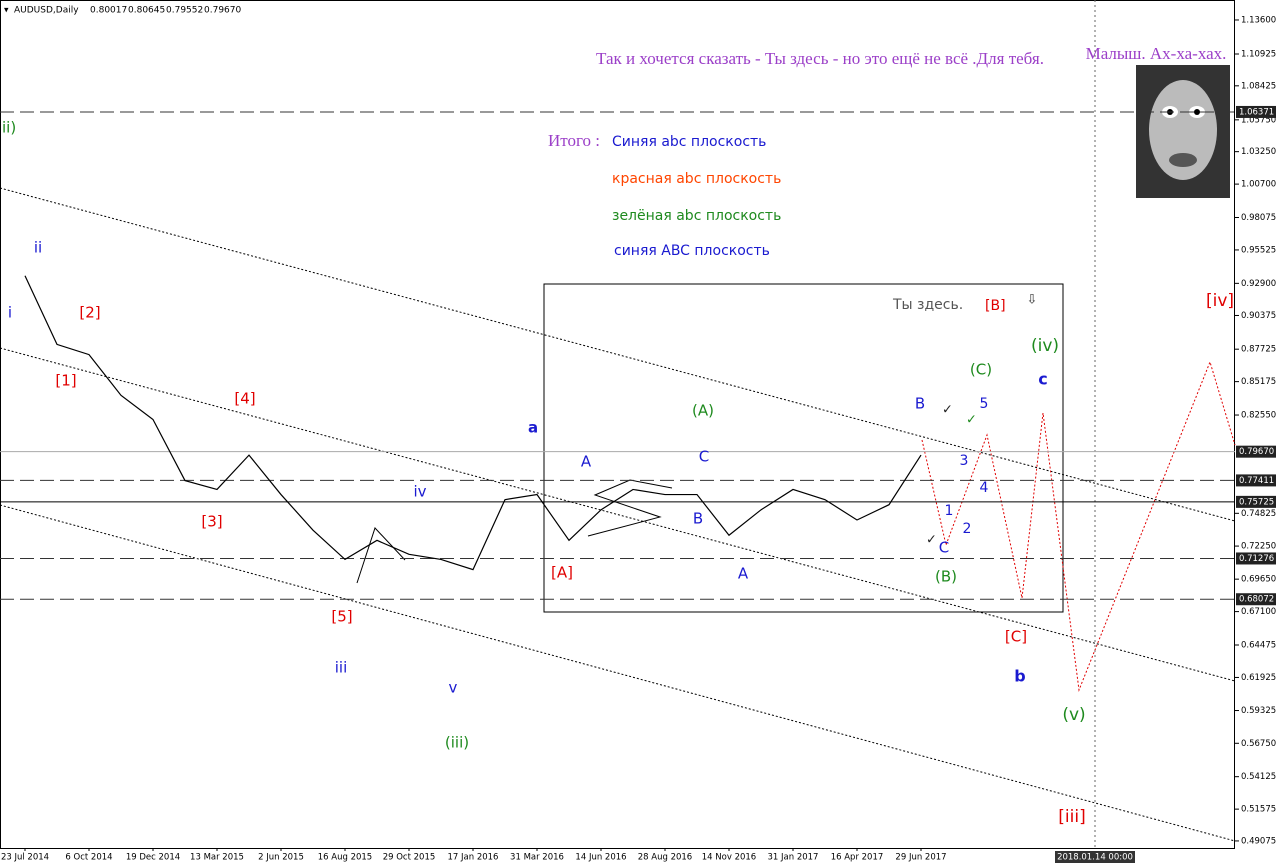  What do you see at coordinates (473, 858) in the screenshot?
I see `x-tick-label: 17 Jan 2016` at bounding box center [473, 858].